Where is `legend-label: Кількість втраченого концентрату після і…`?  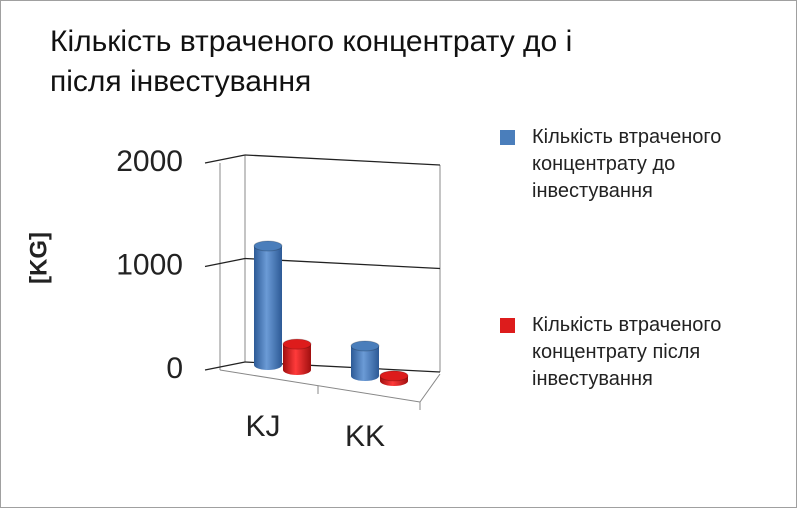 legend-label: Кількість втраченого концентрату після і… is located at coordinates (627, 352).